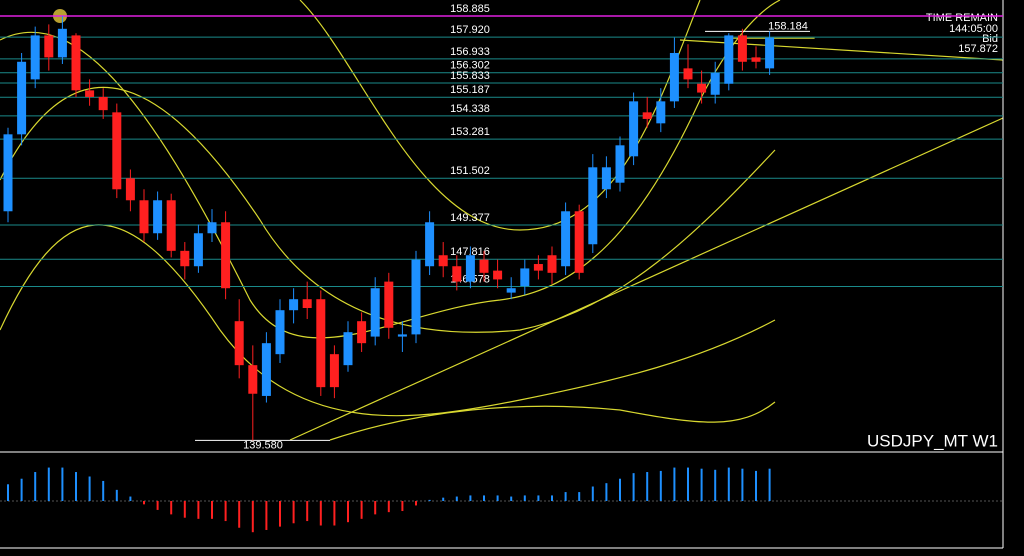 The width and height of the screenshot is (1024, 556). I want to click on time-remain-label: TIME REMAIN, so click(962, 18).